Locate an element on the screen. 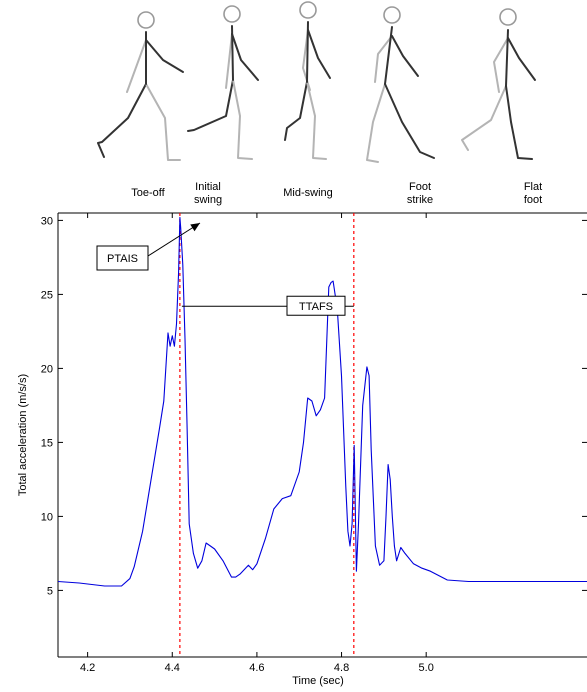 The height and width of the screenshot is (692, 587). x-tick-label: 5.0 is located at coordinates (426, 668).